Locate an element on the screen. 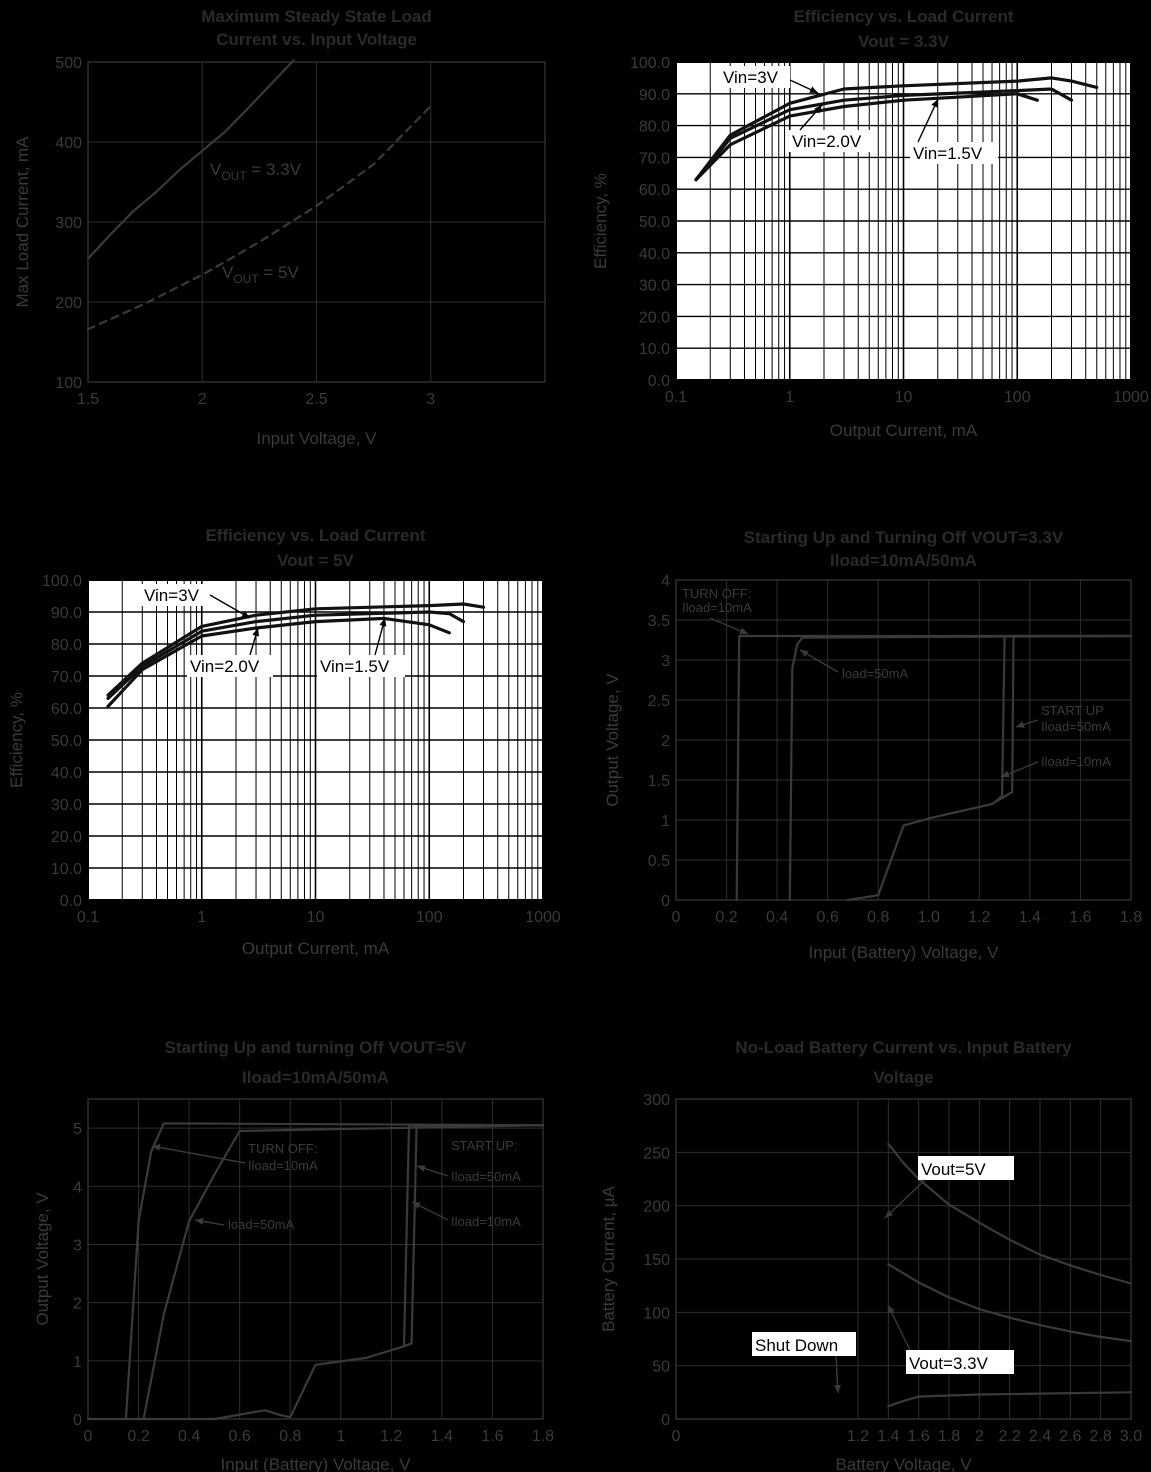 Image resolution: width=1151 pixels, height=1472 pixels. chart-3-y-tick-label: 100.0 is located at coordinates (62, 581).